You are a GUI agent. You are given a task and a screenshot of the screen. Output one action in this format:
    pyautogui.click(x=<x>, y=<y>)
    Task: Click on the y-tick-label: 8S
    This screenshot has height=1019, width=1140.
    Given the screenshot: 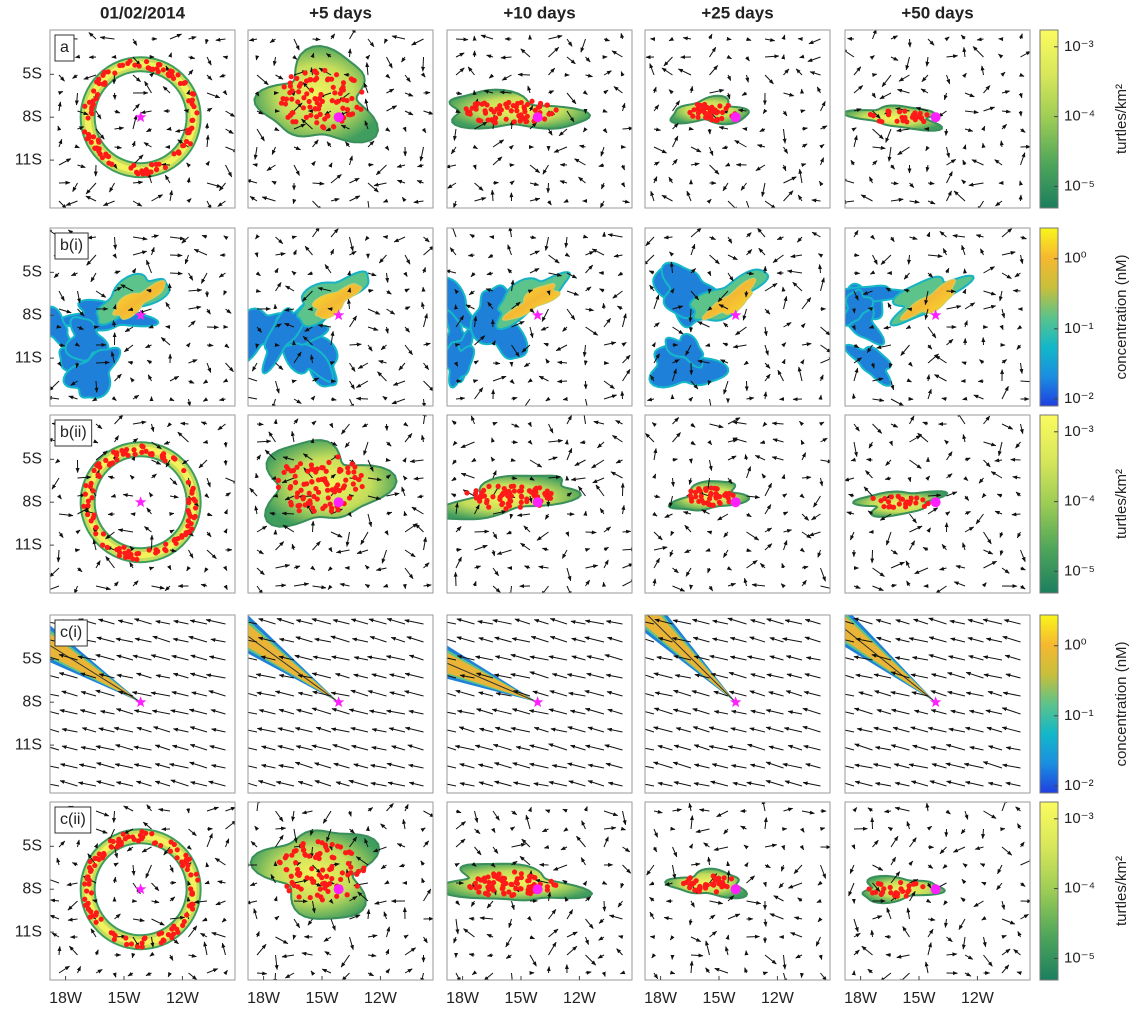 What is the action you would take?
    pyautogui.click(x=32, y=501)
    